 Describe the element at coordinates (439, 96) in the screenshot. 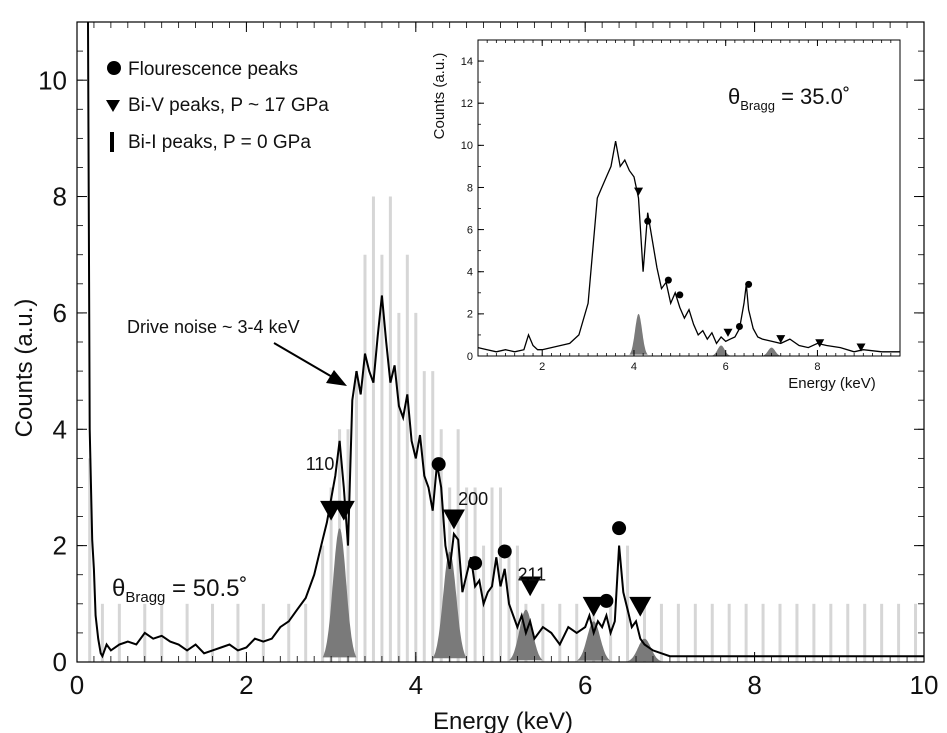

I see `inset-y-axis-label: Counts (a.u.)` at that location.